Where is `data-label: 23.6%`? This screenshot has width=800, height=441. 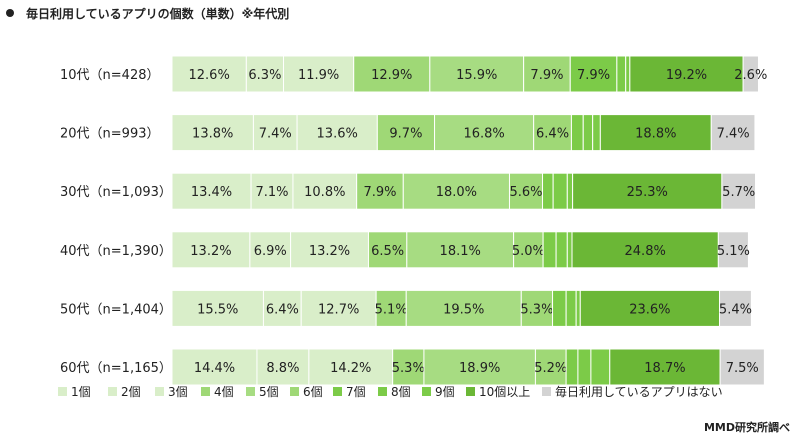
data-label: 23.6% is located at coordinates (649, 309).